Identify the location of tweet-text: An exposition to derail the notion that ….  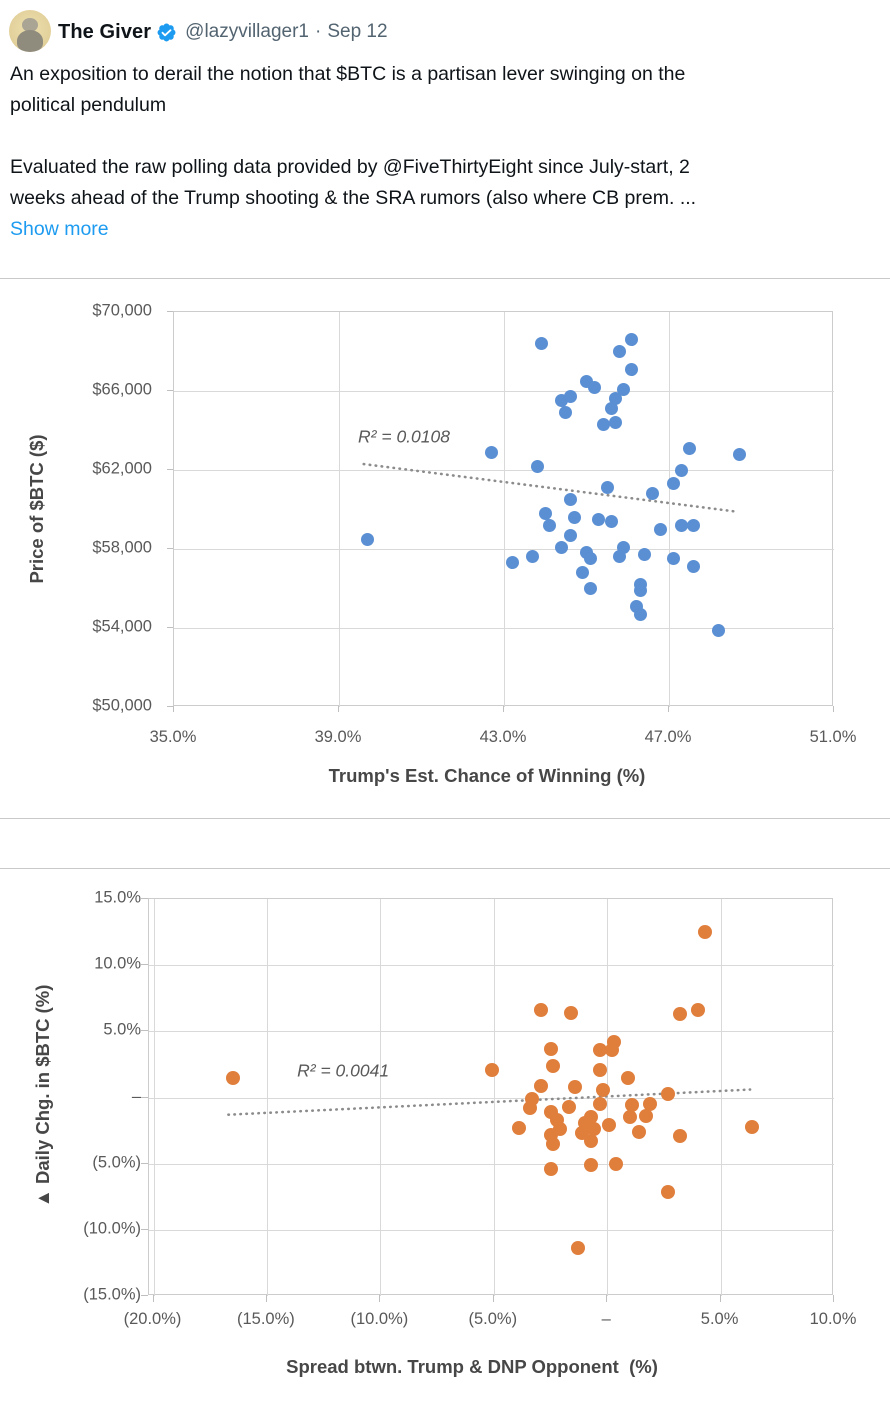
(444, 152).